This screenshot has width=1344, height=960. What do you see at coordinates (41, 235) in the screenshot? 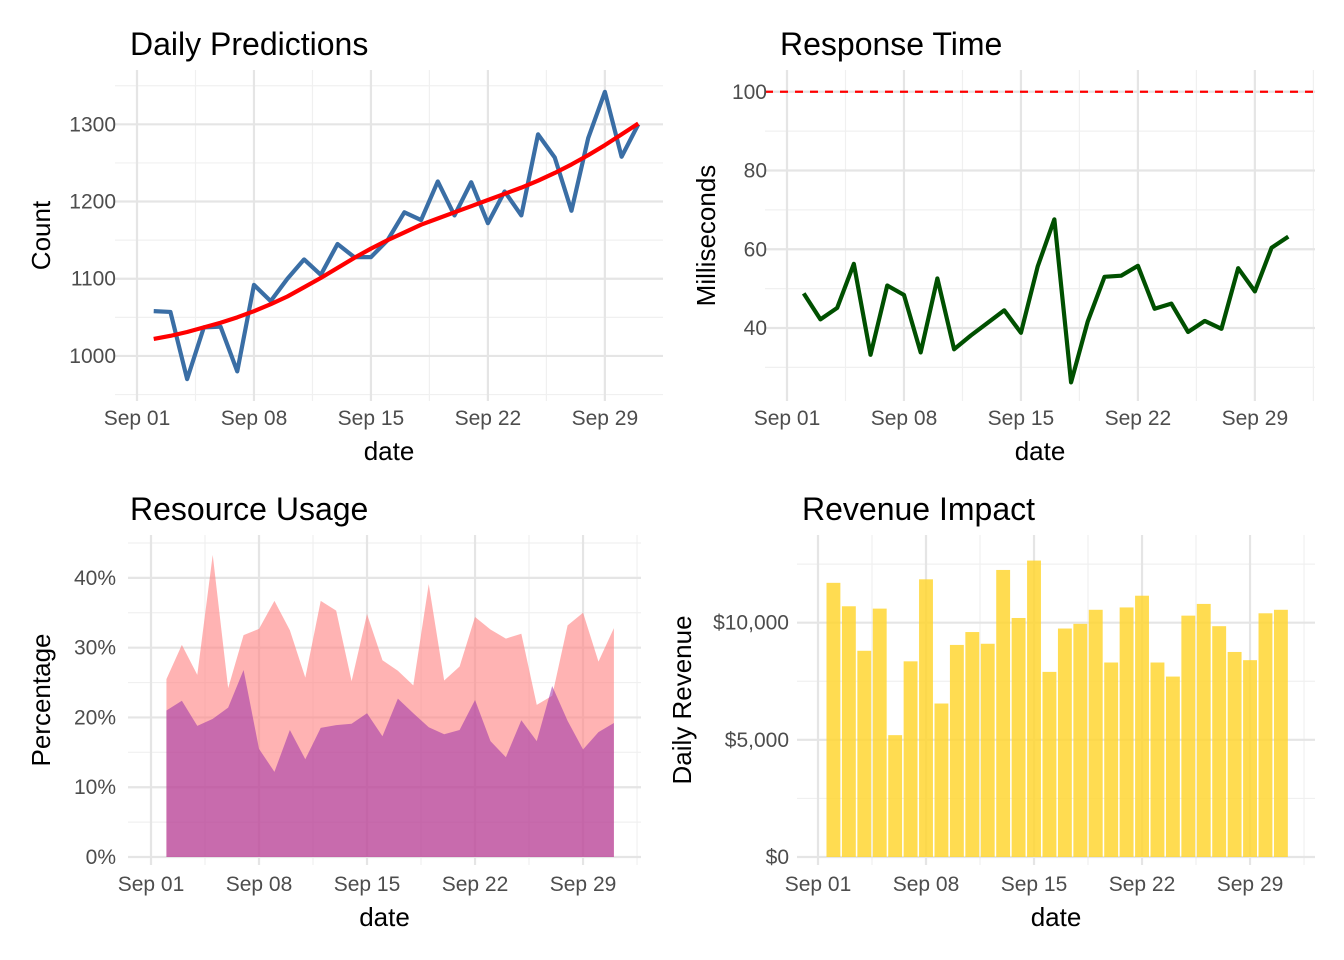
I see `y-axis-label: Count` at bounding box center [41, 235].